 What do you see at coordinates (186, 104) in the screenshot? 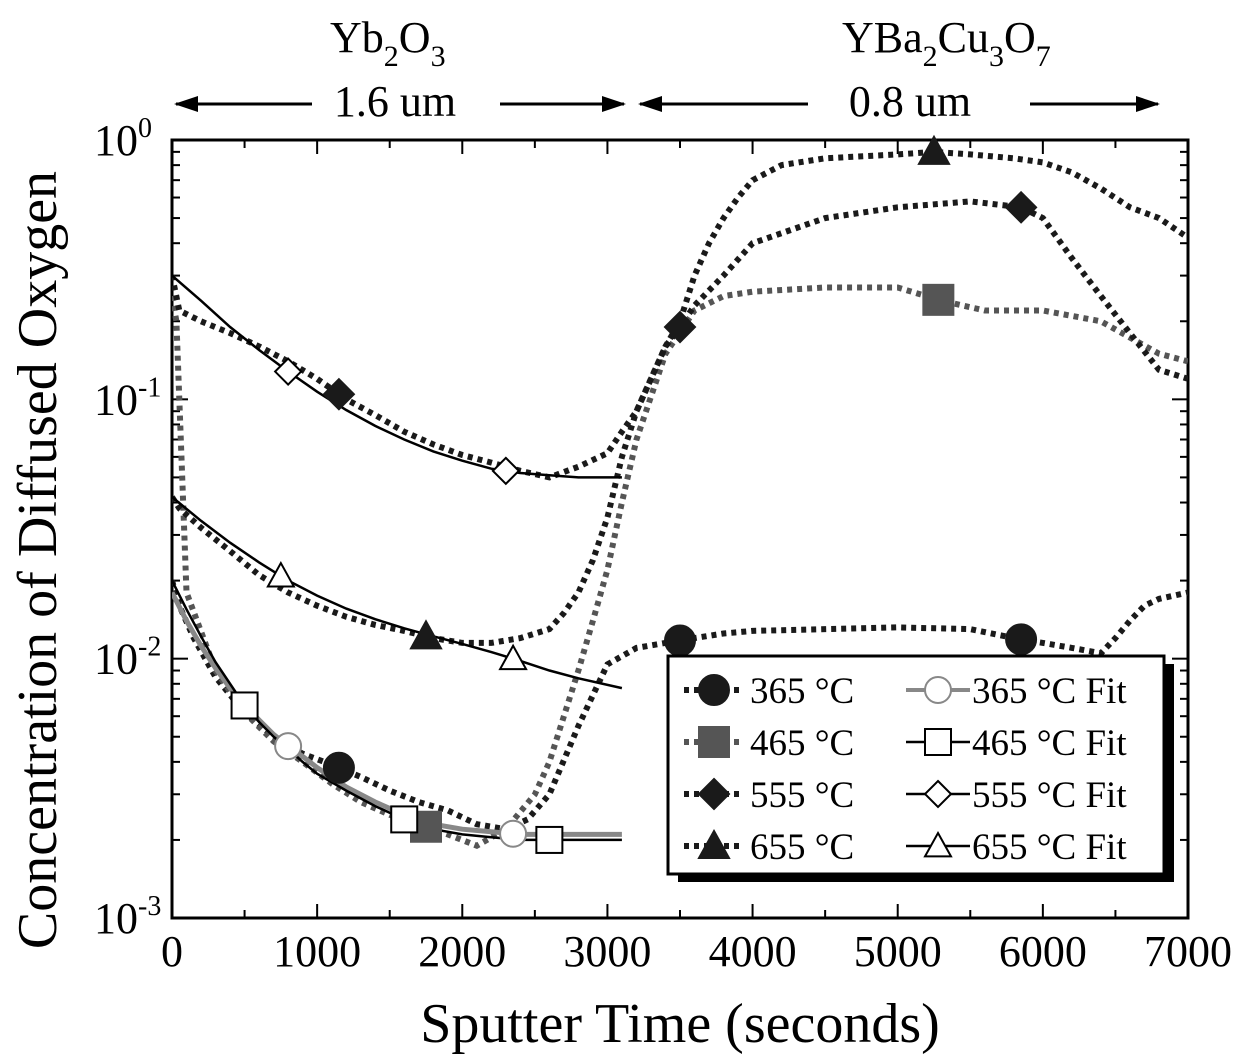
I see `region-arrowhead-left-start` at bounding box center [186, 104].